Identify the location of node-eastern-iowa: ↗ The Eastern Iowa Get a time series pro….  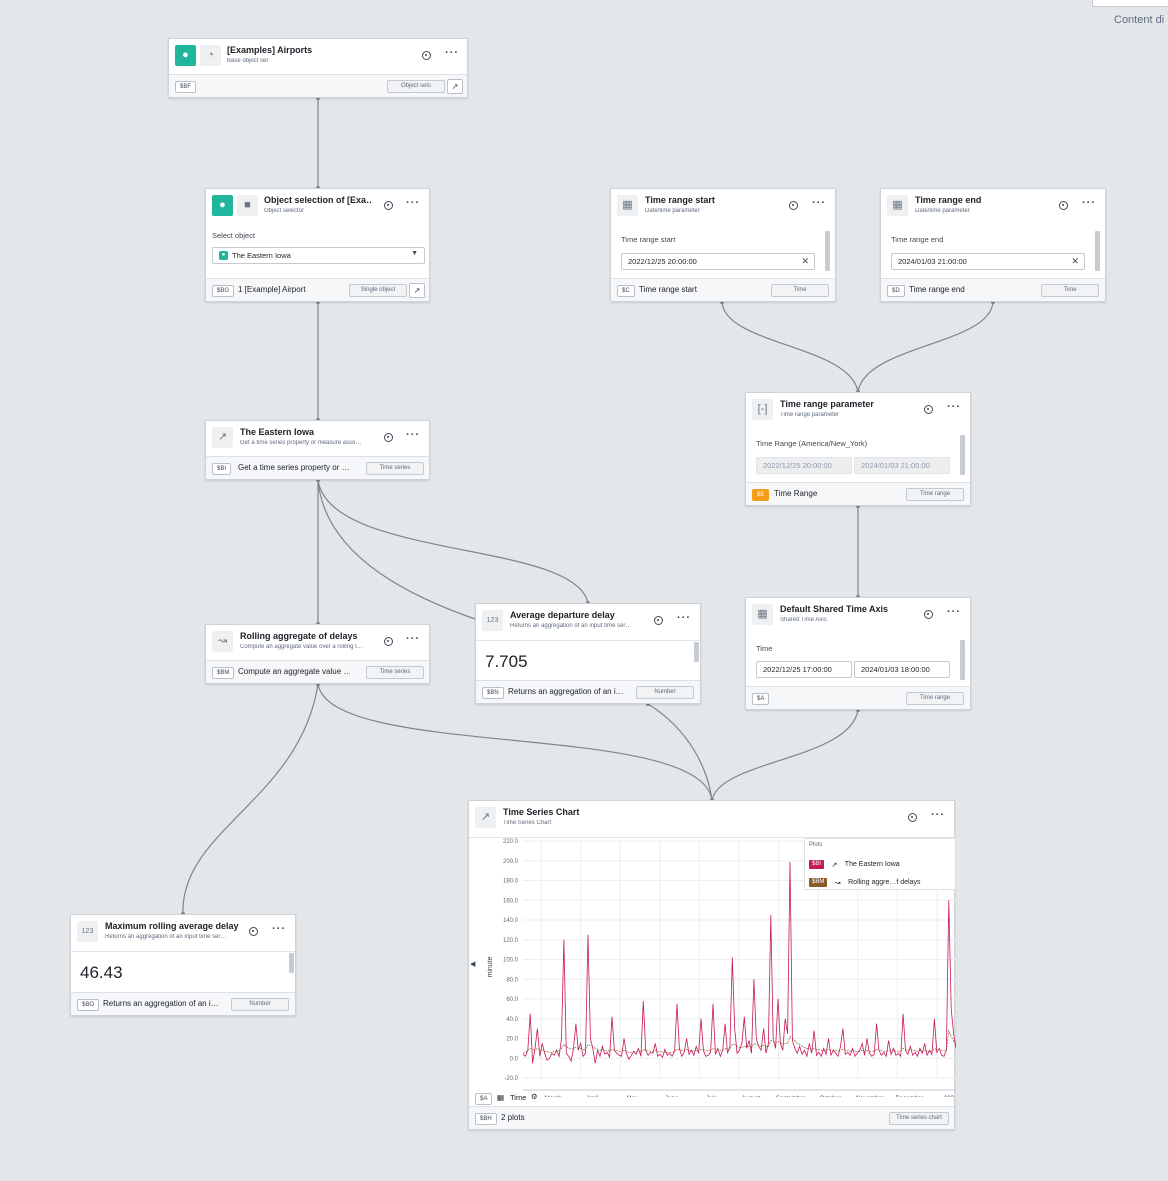
(317, 450).